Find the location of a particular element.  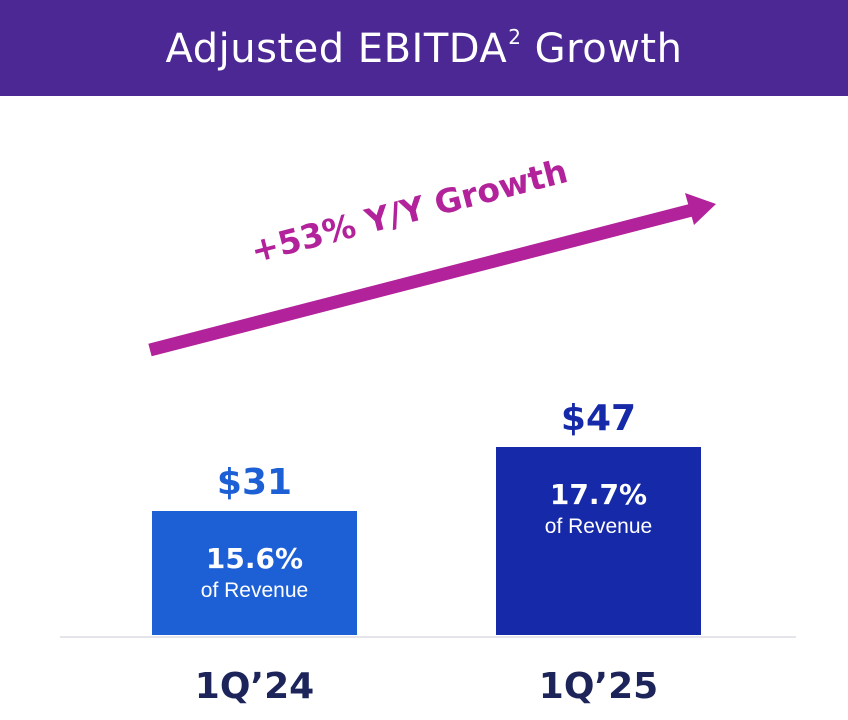

x-tick-label: 1Q’24 is located at coordinates (254, 686).